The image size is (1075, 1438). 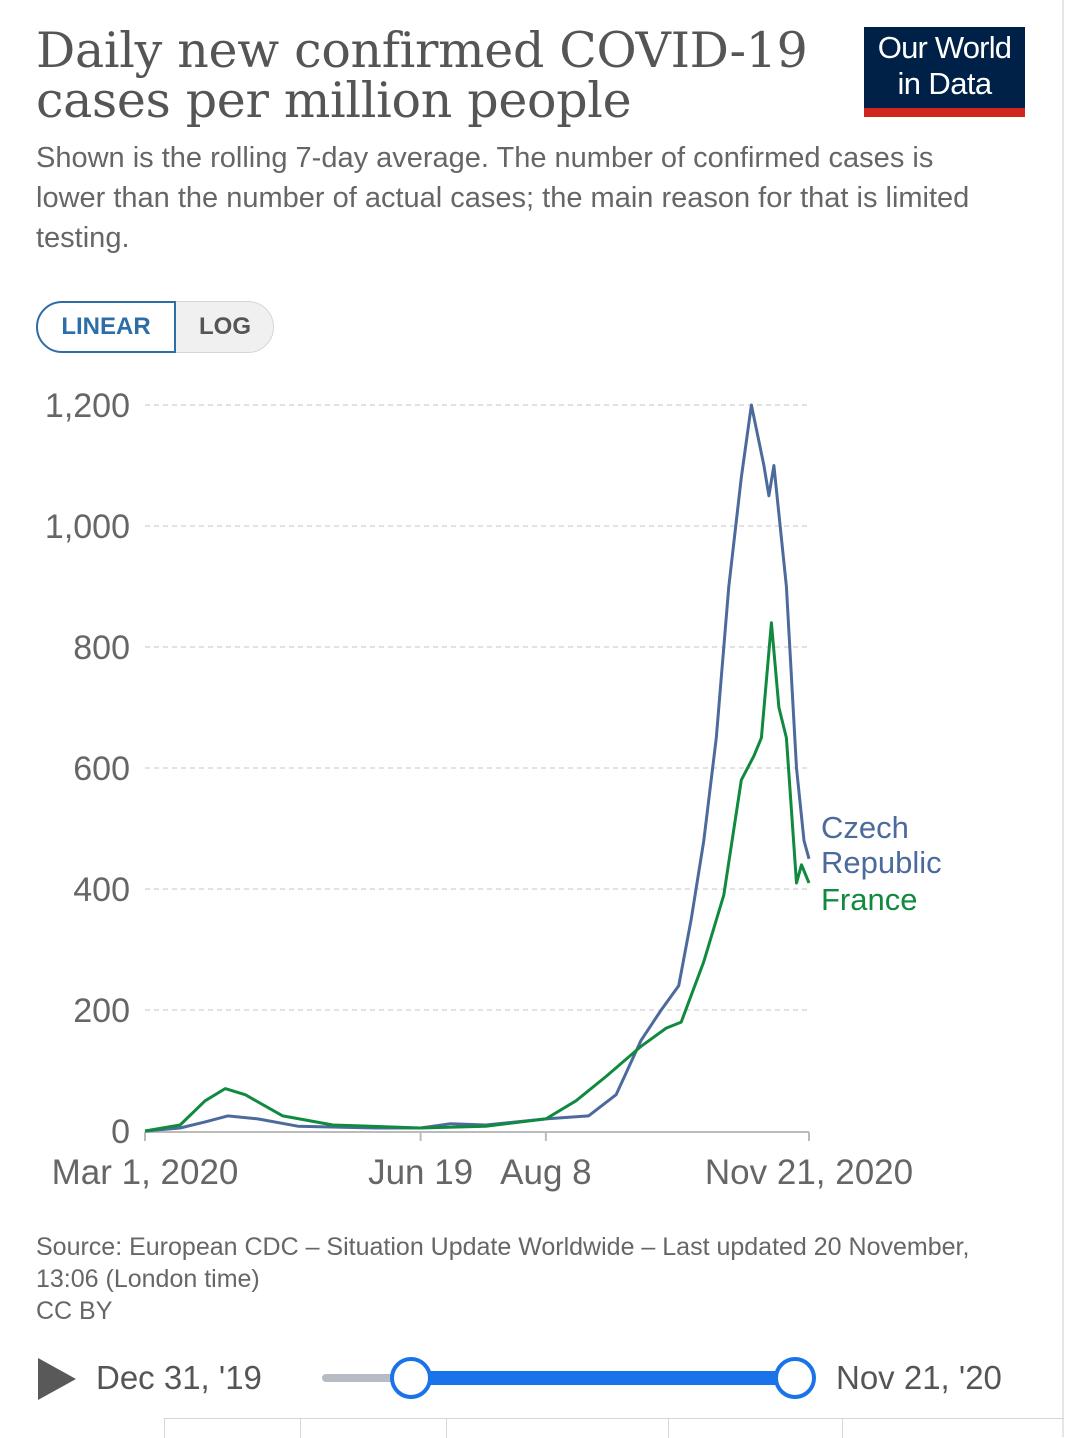 I want to click on y-tick-label: 400, so click(x=101, y=890).